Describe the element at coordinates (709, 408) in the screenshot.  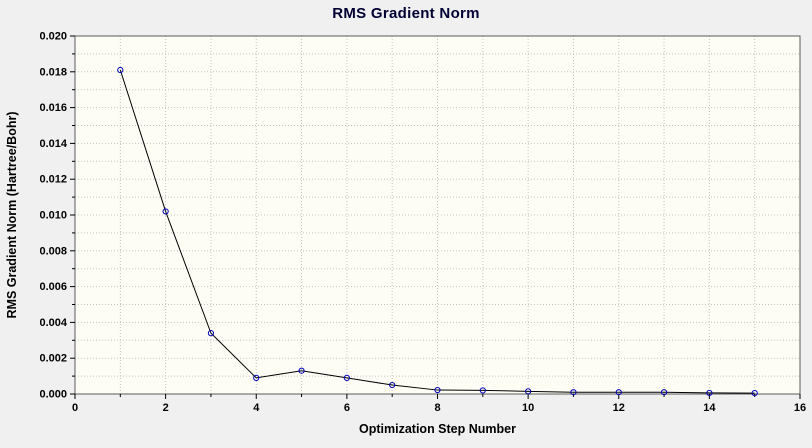
I see `x-tick-label: 14` at that location.